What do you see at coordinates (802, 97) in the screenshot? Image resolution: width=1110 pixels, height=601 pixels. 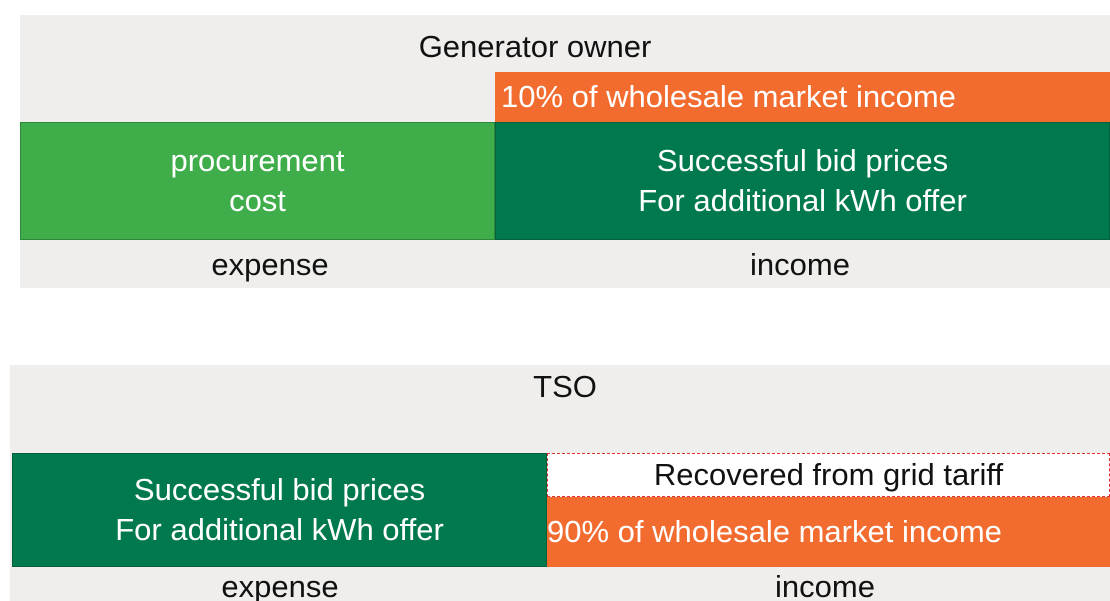 I see `top-bar: 10% of wholesale market income` at bounding box center [802, 97].